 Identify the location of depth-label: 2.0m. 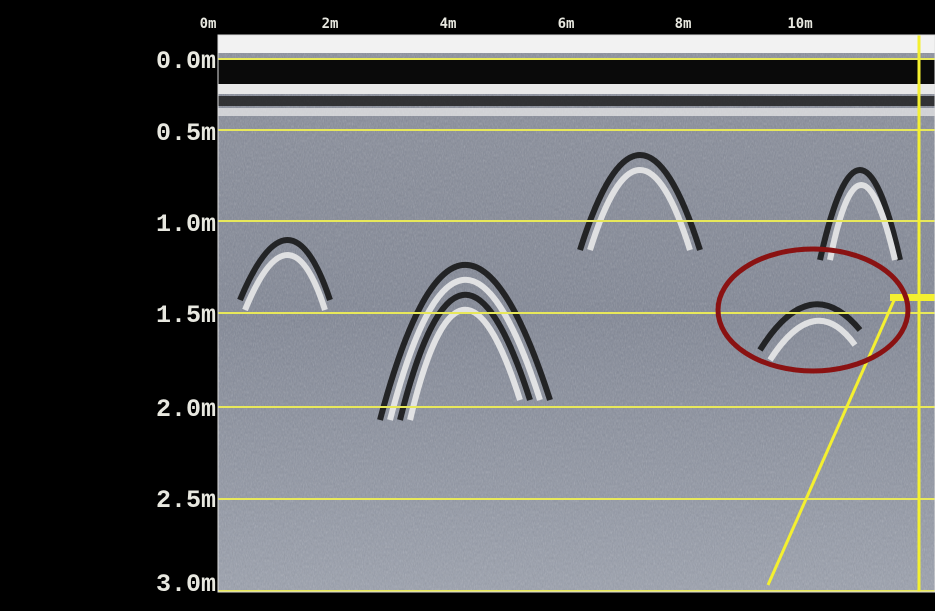
(186, 409).